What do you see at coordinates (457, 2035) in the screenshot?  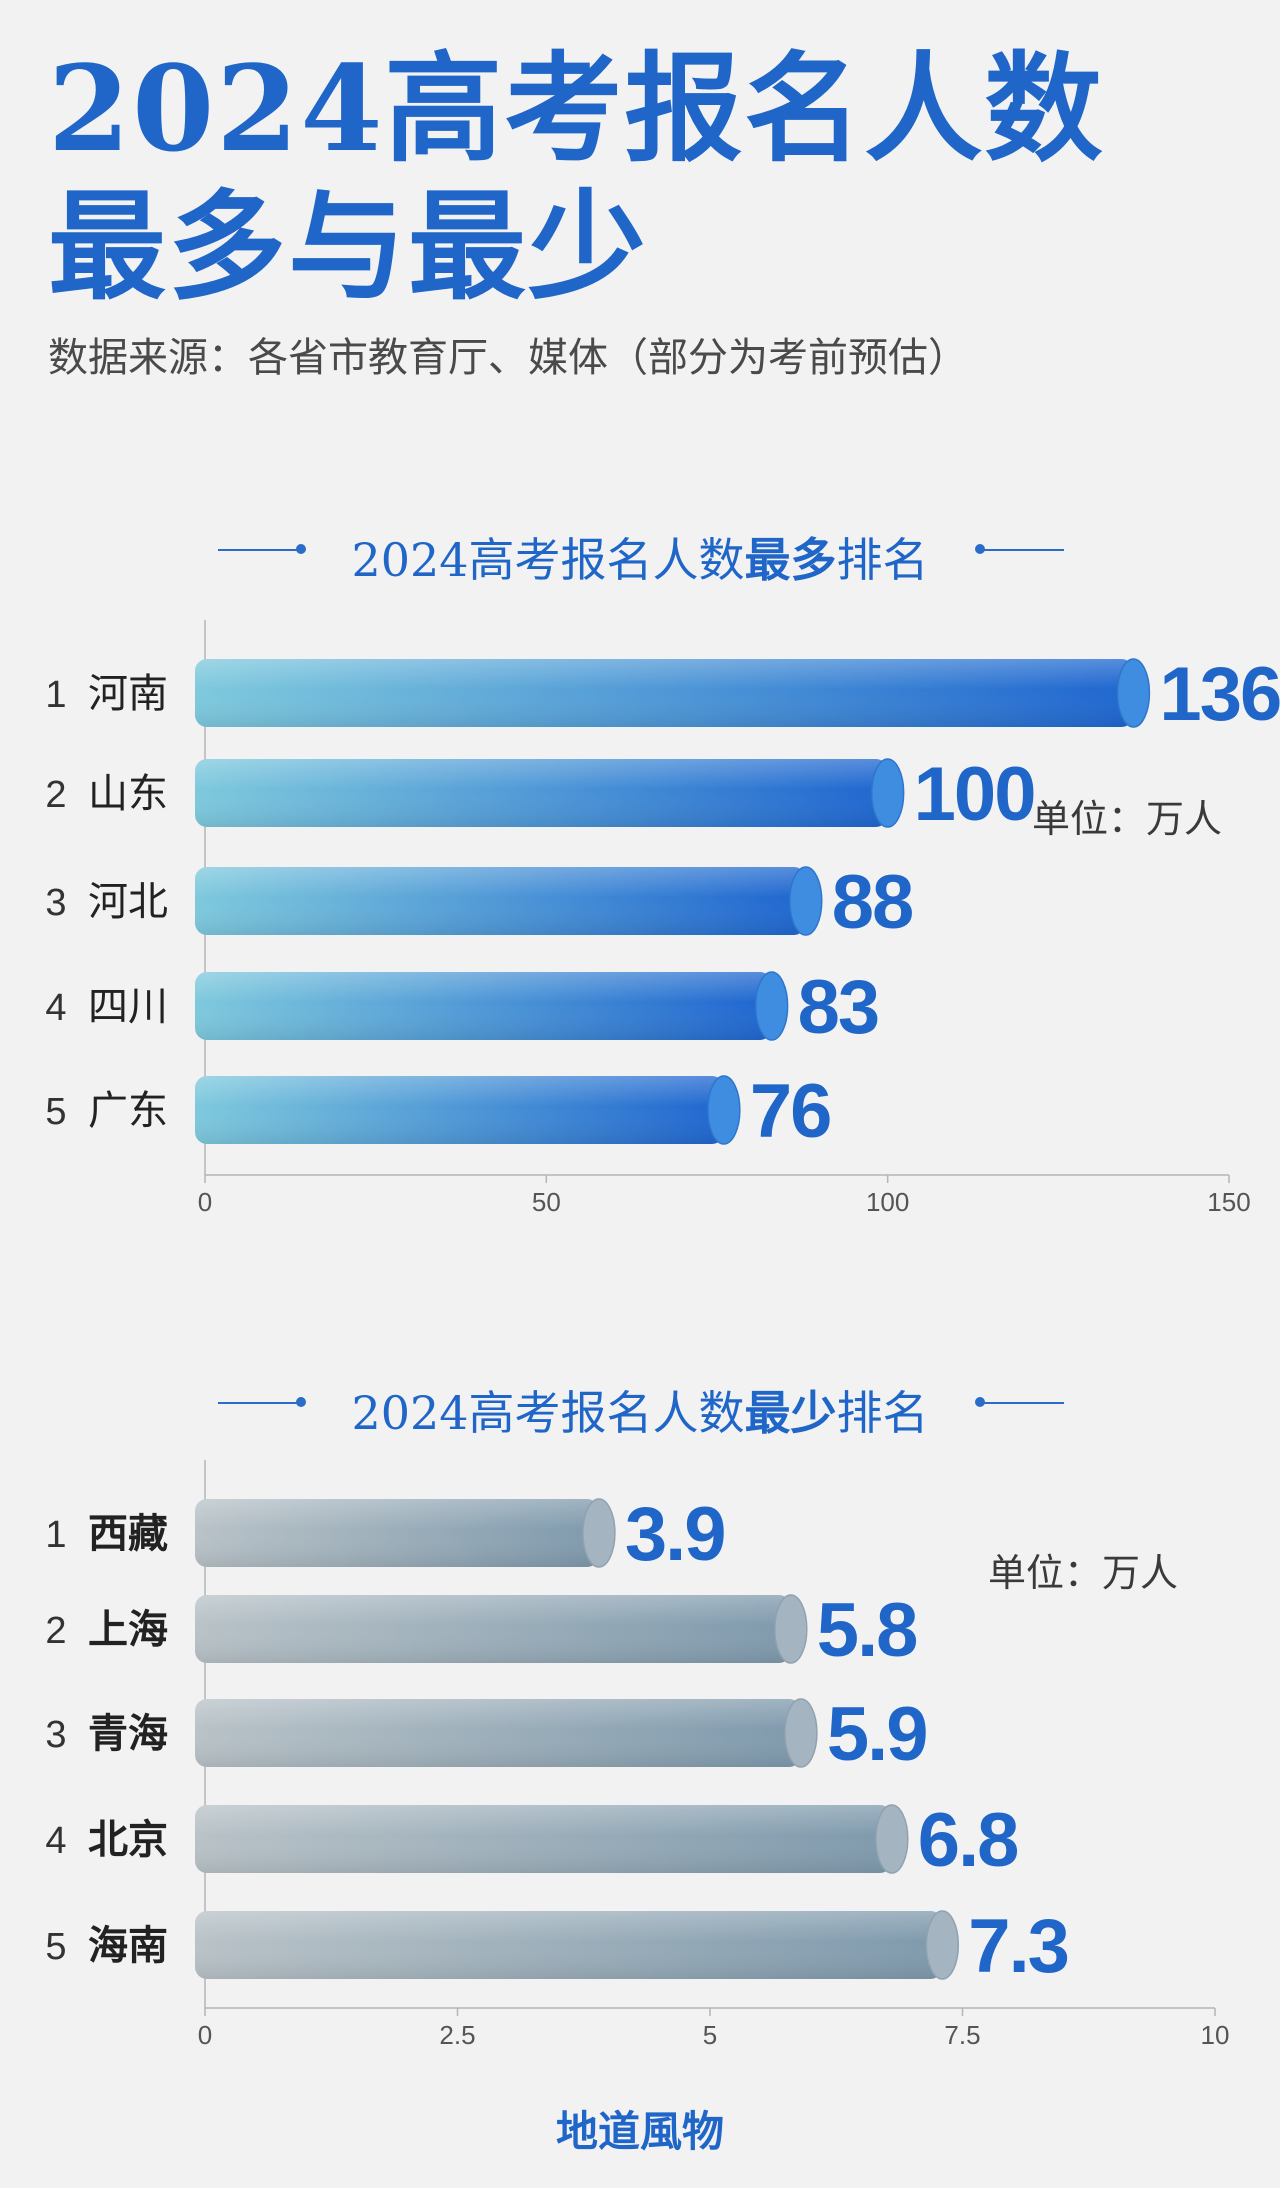 I see `x-tick-label: 2.5` at bounding box center [457, 2035].